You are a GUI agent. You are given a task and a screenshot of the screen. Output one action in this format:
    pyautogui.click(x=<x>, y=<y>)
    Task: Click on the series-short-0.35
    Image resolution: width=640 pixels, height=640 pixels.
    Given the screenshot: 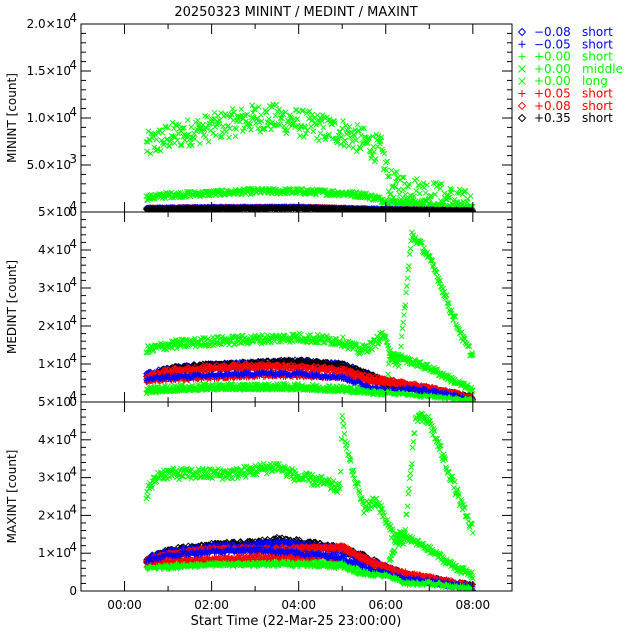 What is the action you would take?
    pyautogui.click(x=310, y=208)
    